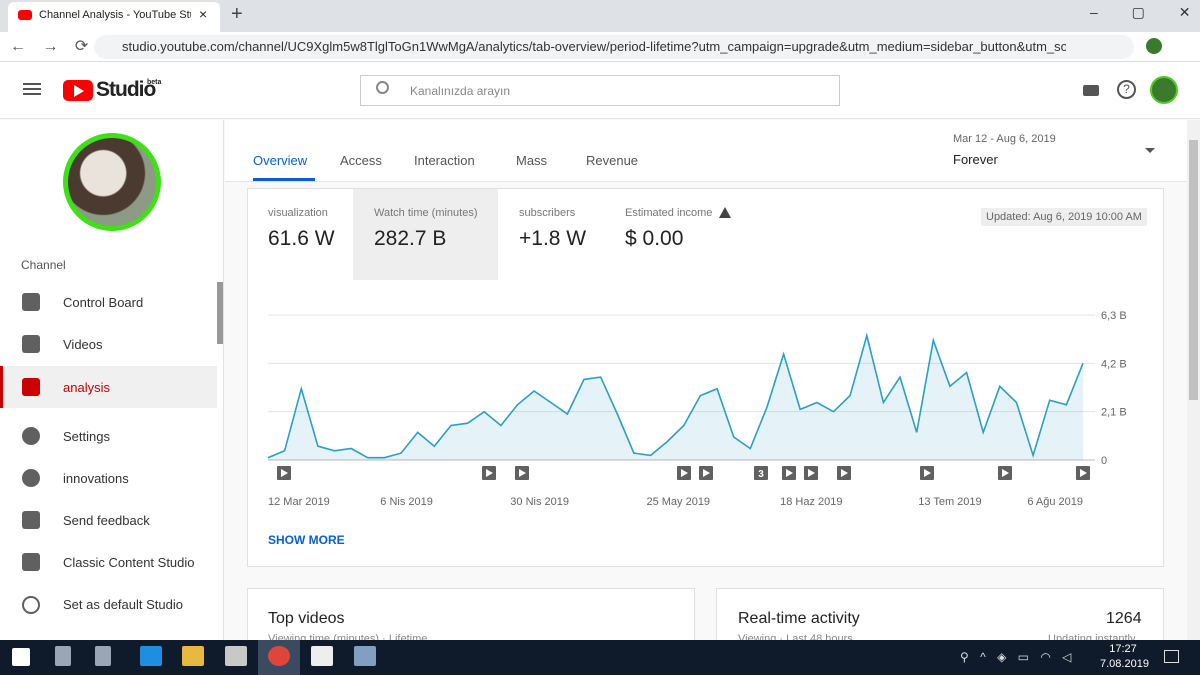 Image resolution: width=1200 pixels, height=675 pixels. What do you see at coordinates (1016, 657) in the screenshot?
I see `tray-icons: ⚲ ^ ◈ ▭ ◠ ◁` at bounding box center [1016, 657].